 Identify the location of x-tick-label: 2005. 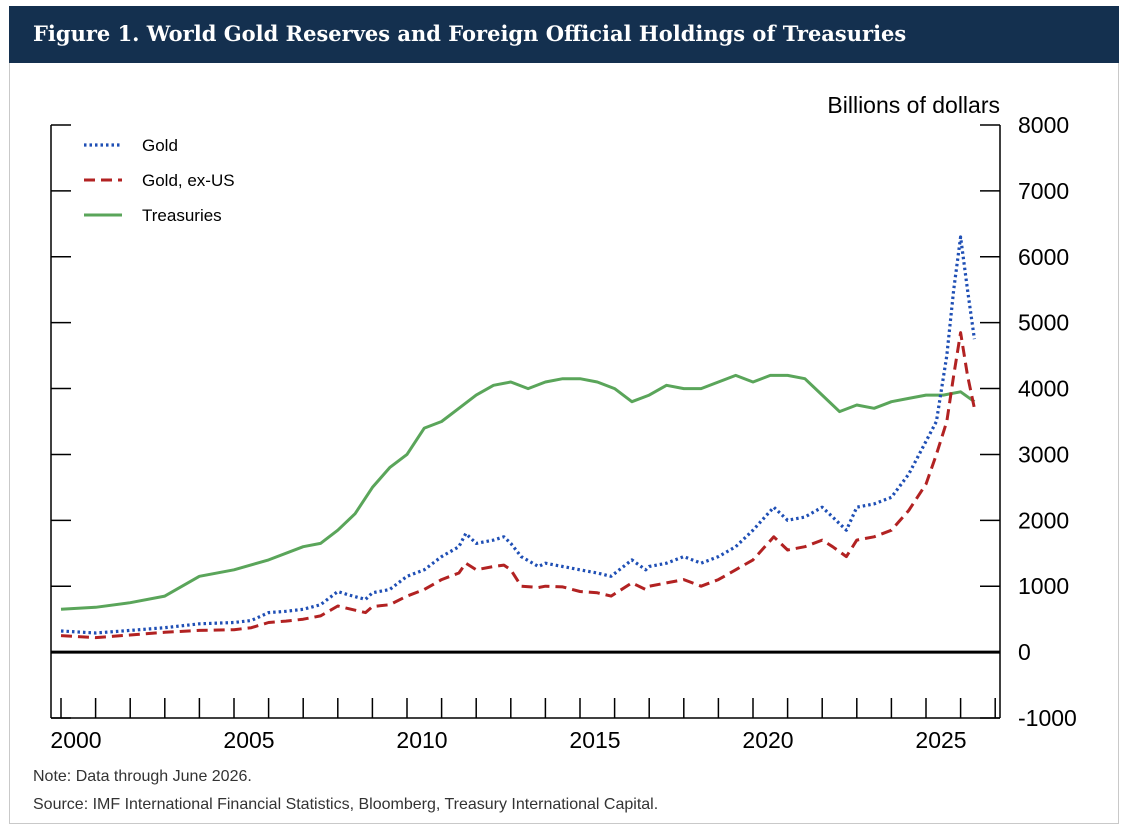
(248, 740).